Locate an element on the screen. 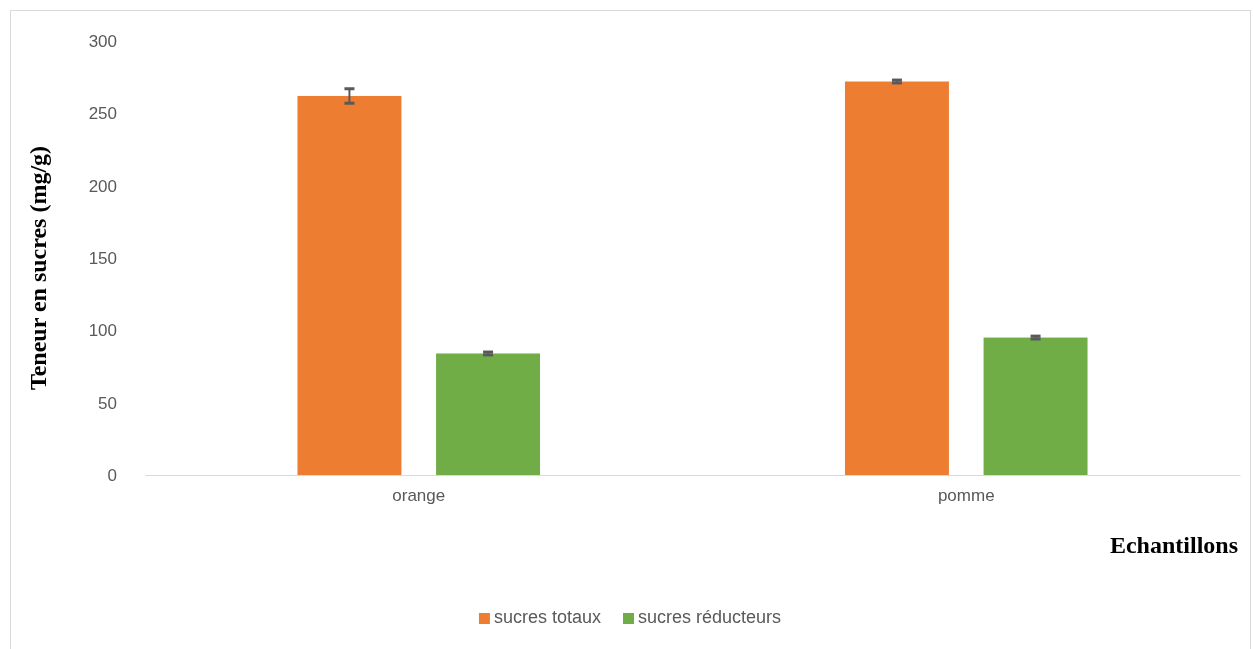 This screenshot has height=649, width=1253. x-tick-label: pomme is located at coordinates (966, 496).